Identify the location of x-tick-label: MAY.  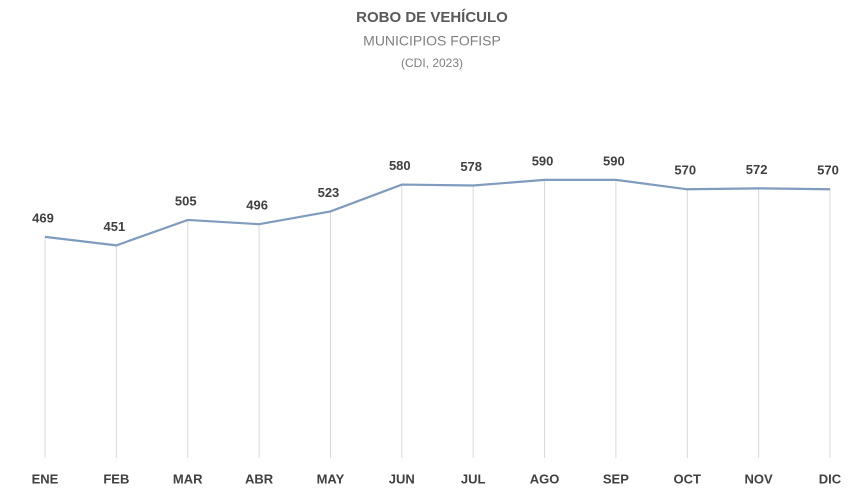
(331, 478).